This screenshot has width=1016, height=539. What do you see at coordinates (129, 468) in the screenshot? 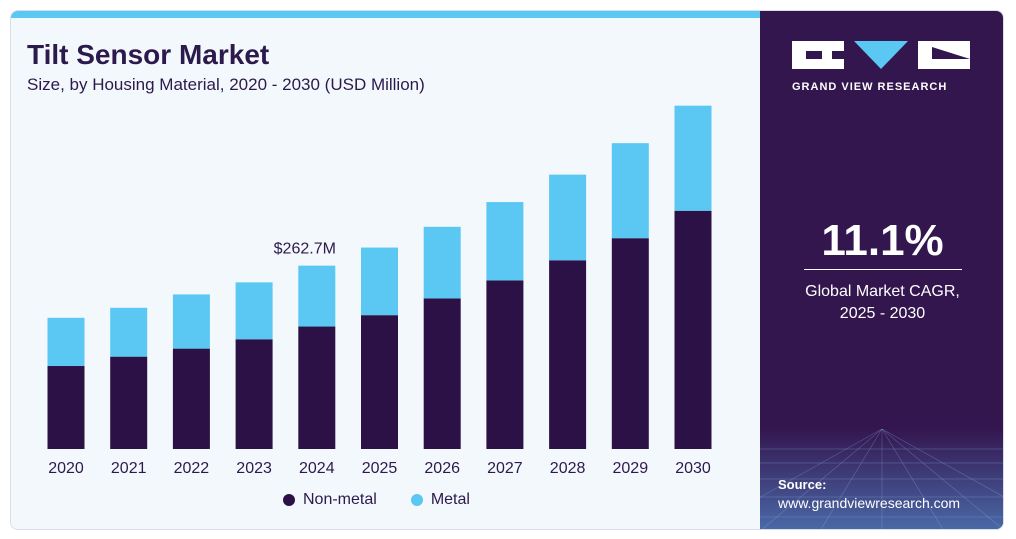
I see `x-tick-label: 2021` at bounding box center [129, 468].